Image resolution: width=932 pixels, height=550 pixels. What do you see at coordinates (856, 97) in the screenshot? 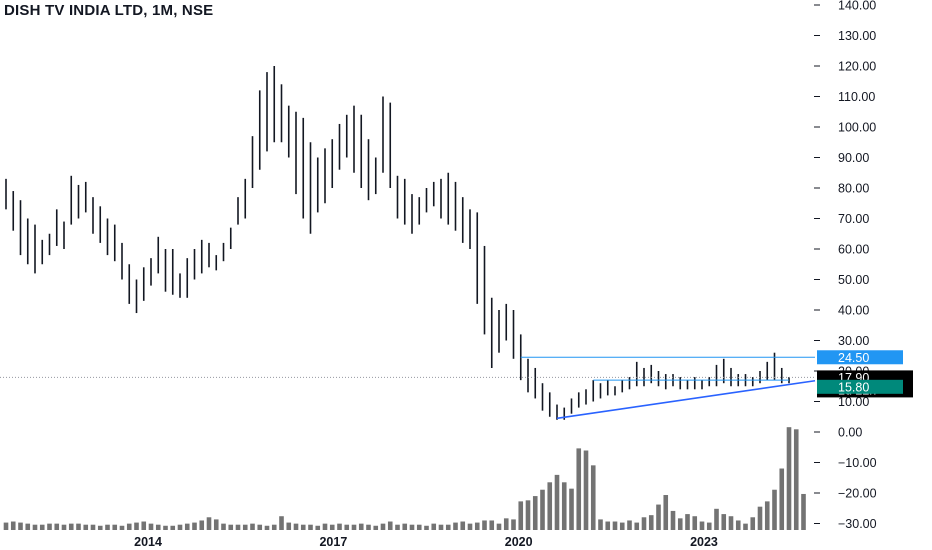
I see `y-tick-label: 110.00` at bounding box center [856, 97].